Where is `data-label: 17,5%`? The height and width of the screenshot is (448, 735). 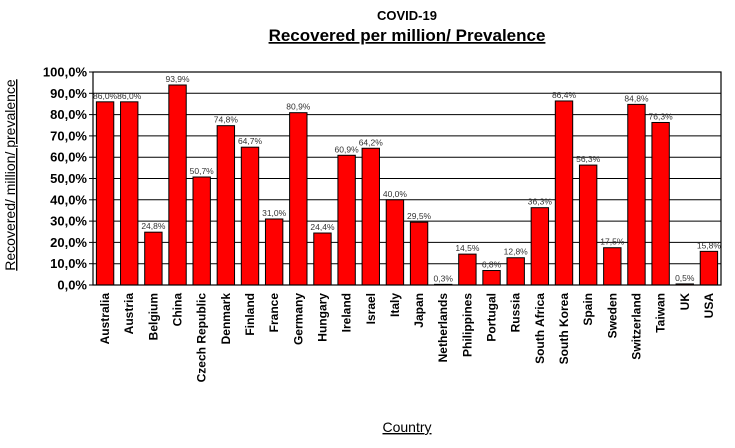
data-label: 17,5% is located at coordinates (612, 242).